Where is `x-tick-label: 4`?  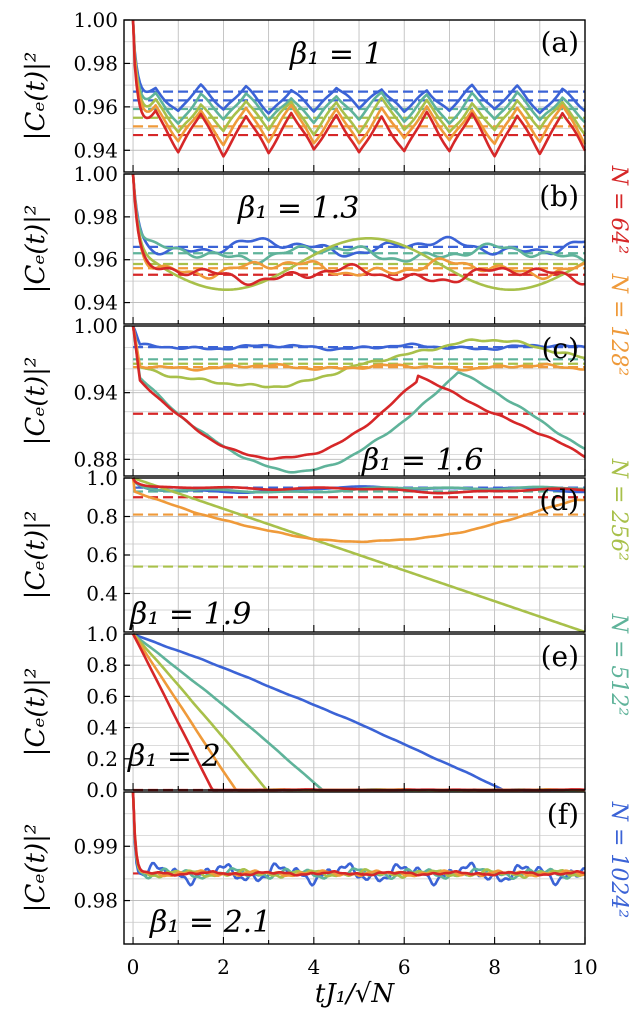
x-tick-label: 4 is located at coordinates (313, 967).